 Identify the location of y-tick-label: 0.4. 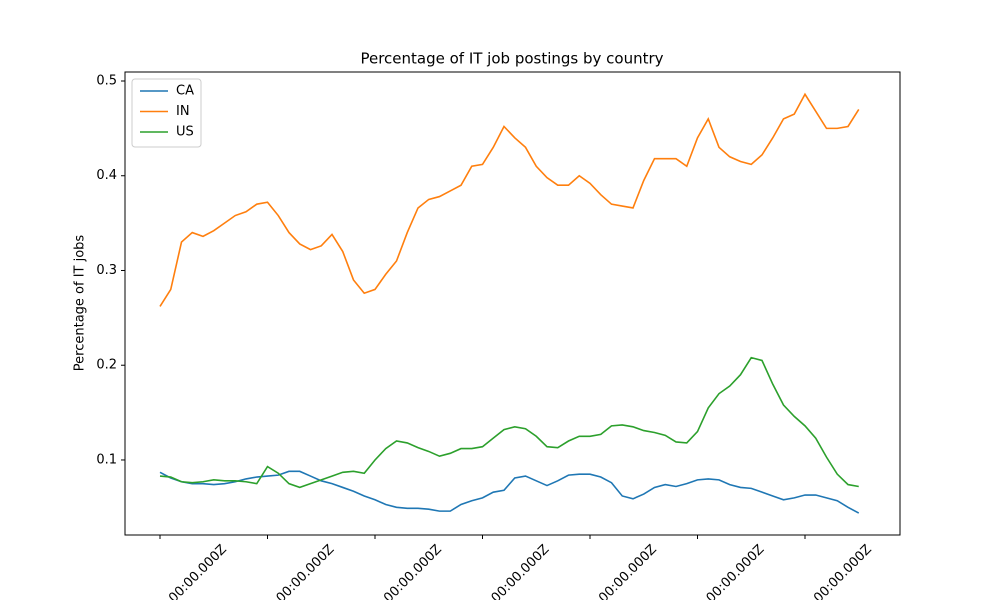
(106, 175).